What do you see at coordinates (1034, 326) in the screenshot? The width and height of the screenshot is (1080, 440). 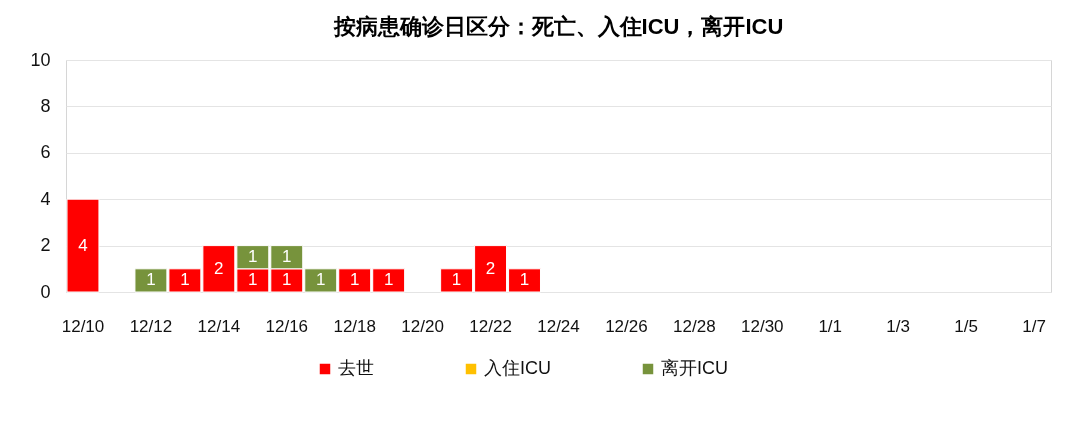 I see `x-tick-label: 1/7` at bounding box center [1034, 326].